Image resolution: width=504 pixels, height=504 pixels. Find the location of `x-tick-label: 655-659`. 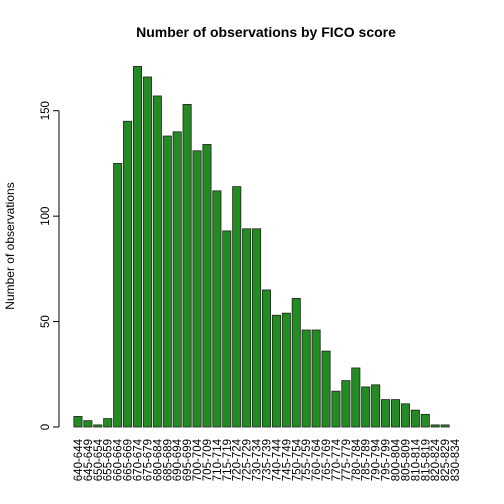

x-tick-label: 655-659 is located at coordinates (109, 460).